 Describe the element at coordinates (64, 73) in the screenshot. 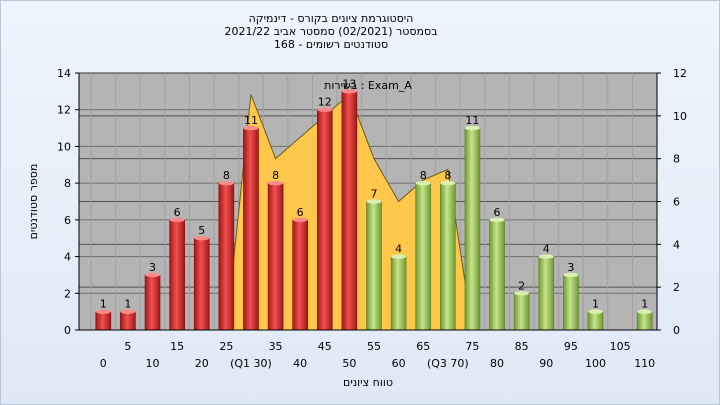

I see `y-tick-label-left: 14` at that location.